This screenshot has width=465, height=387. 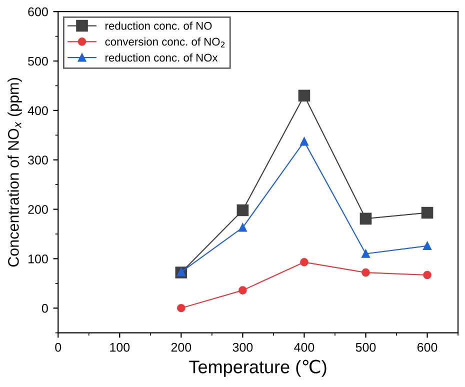 What do you see at coordinates (38, 61) in the screenshot?
I see `y-tick-label: 500` at bounding box center [38, 61].